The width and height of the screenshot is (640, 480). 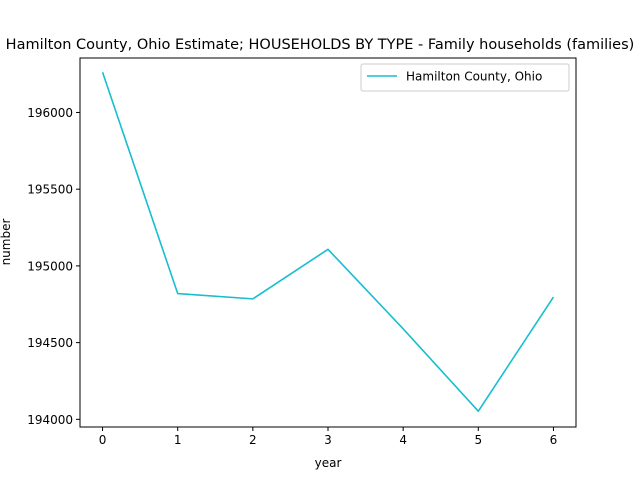 What do you see at coordinates (178, 440) in the screenshot?
I see `x-tick-label: 1` at bounding box center [178, 440].